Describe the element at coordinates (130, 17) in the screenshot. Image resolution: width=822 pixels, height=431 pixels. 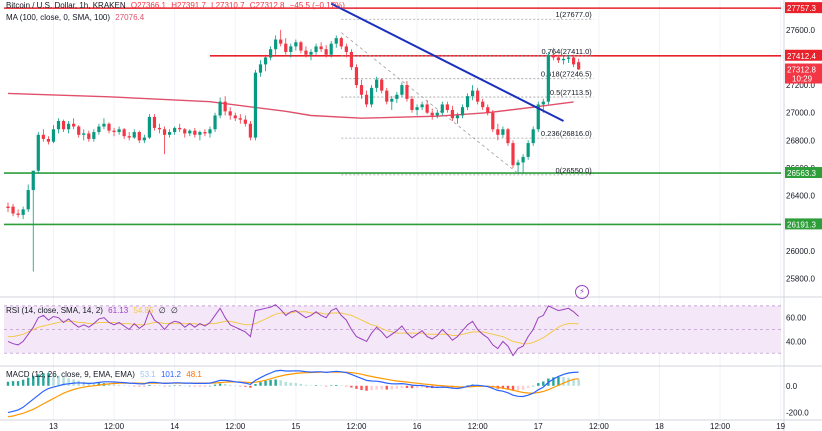
I see `ma-value: 27076.4` at that location.